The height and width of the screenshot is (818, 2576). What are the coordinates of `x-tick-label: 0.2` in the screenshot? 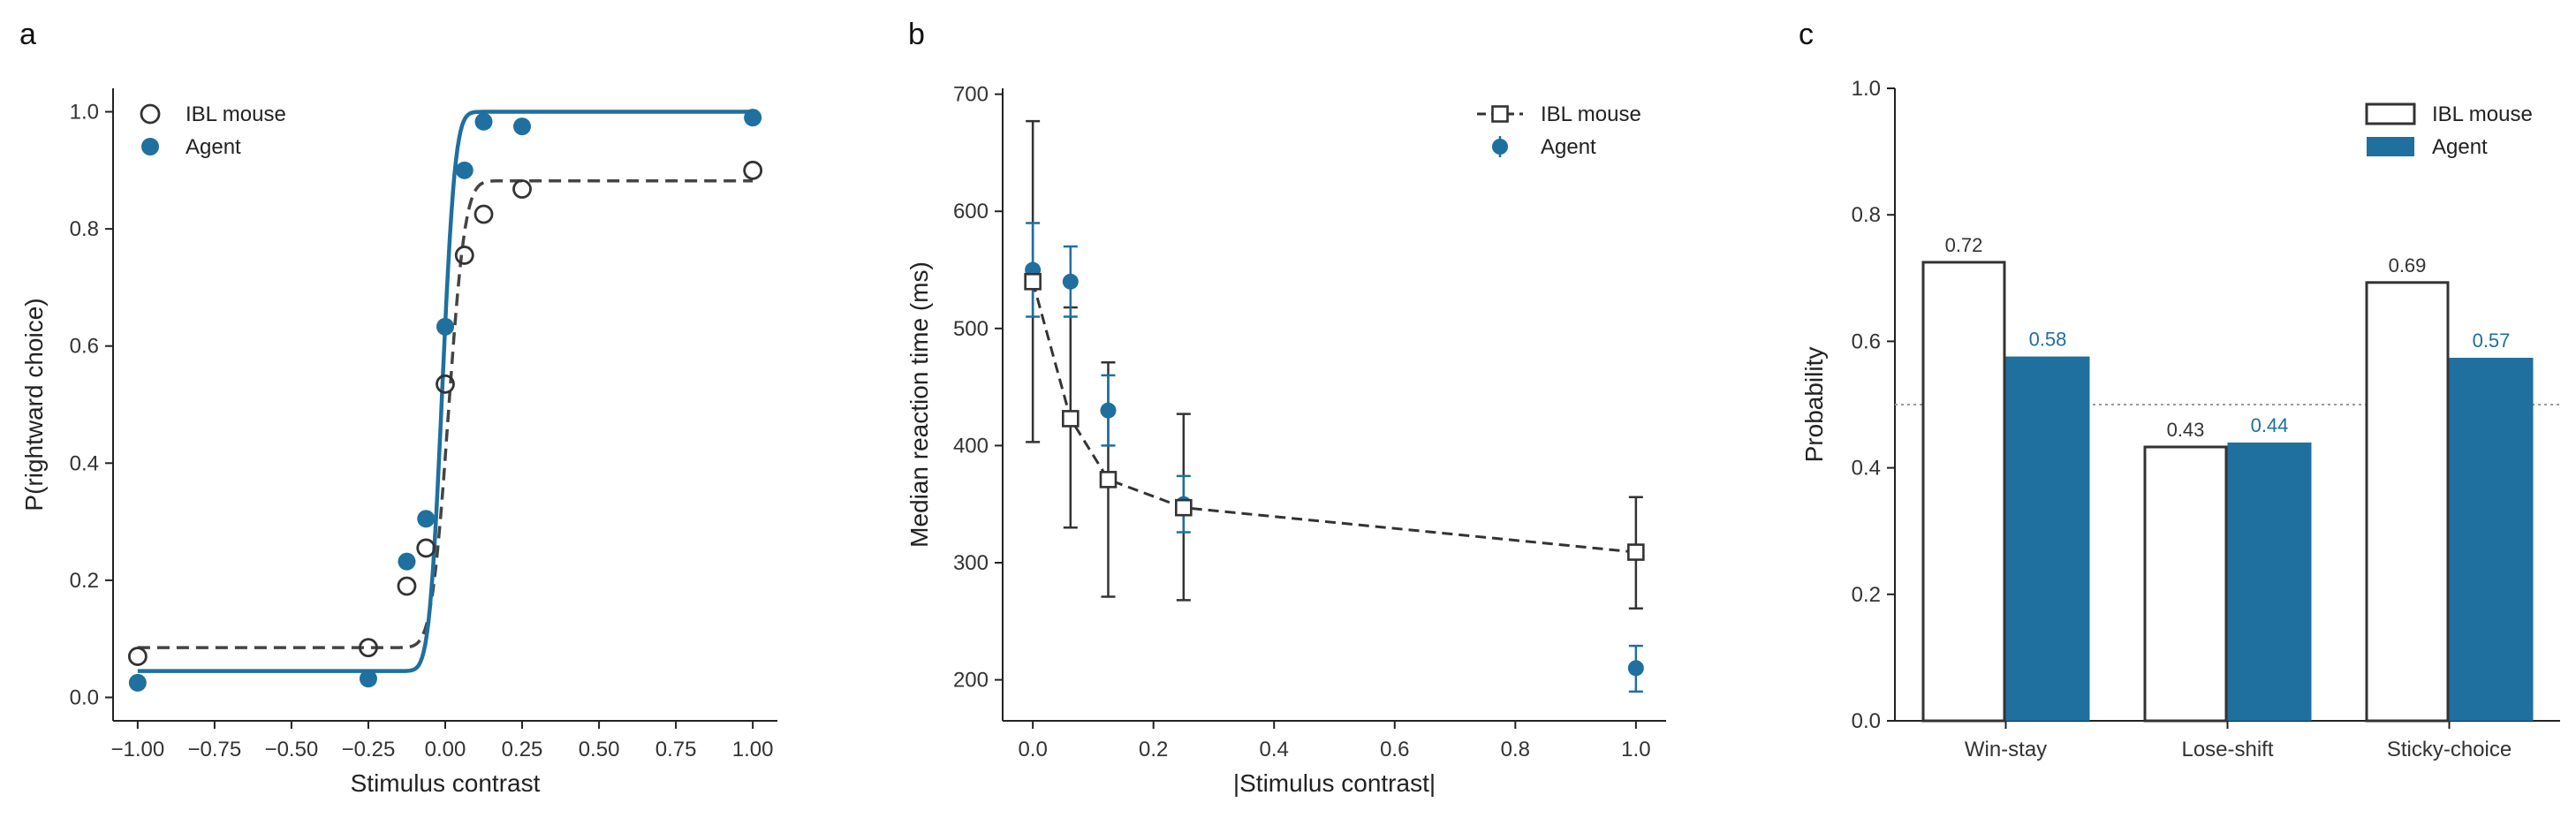 It's located at (1153, 750).